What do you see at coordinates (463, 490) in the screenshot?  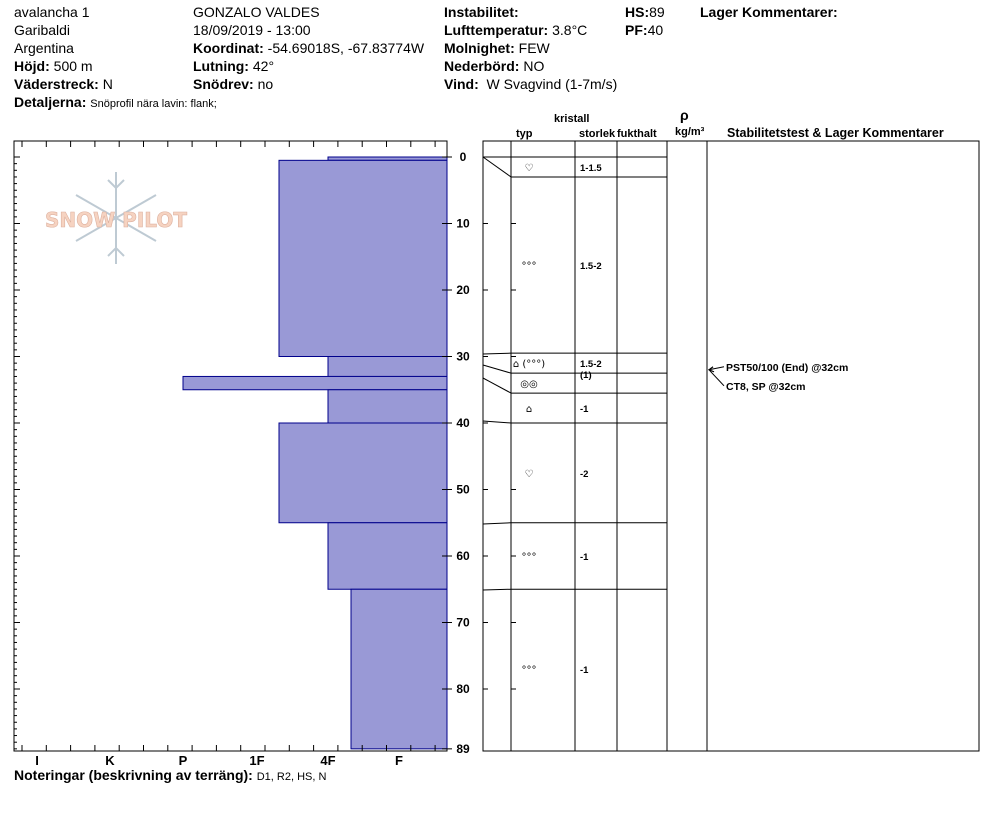 I see `depth-tick-label: 50` at bounding box center [463, 490].